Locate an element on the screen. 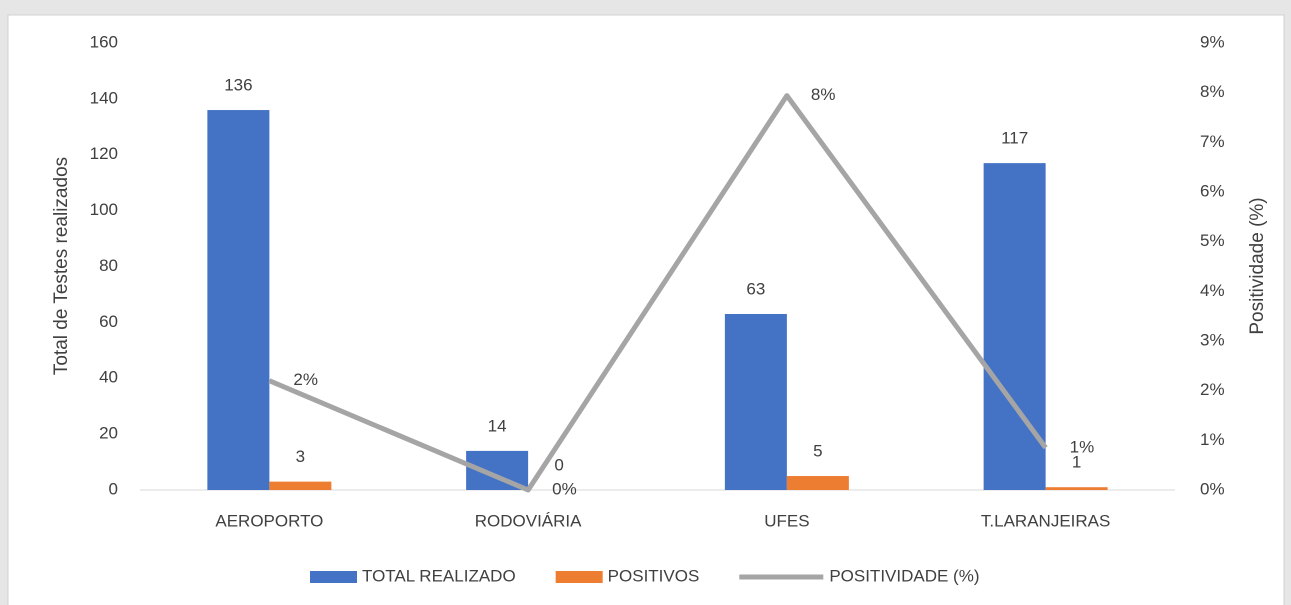 This screenshot has width=1291, height=605. bar-value-label: 63 is located at coordinates (755, 288).